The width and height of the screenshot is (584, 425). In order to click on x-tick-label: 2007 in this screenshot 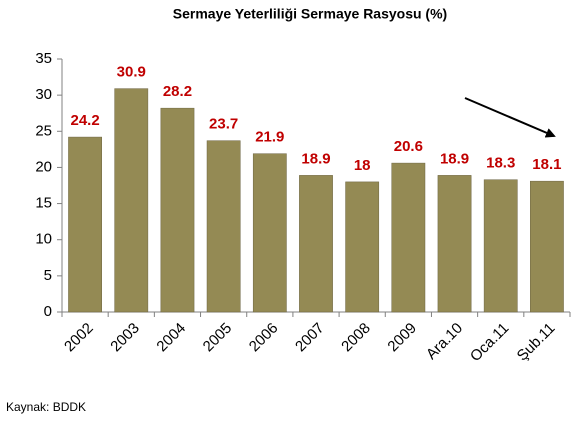, I will do `click(310, 338)`.